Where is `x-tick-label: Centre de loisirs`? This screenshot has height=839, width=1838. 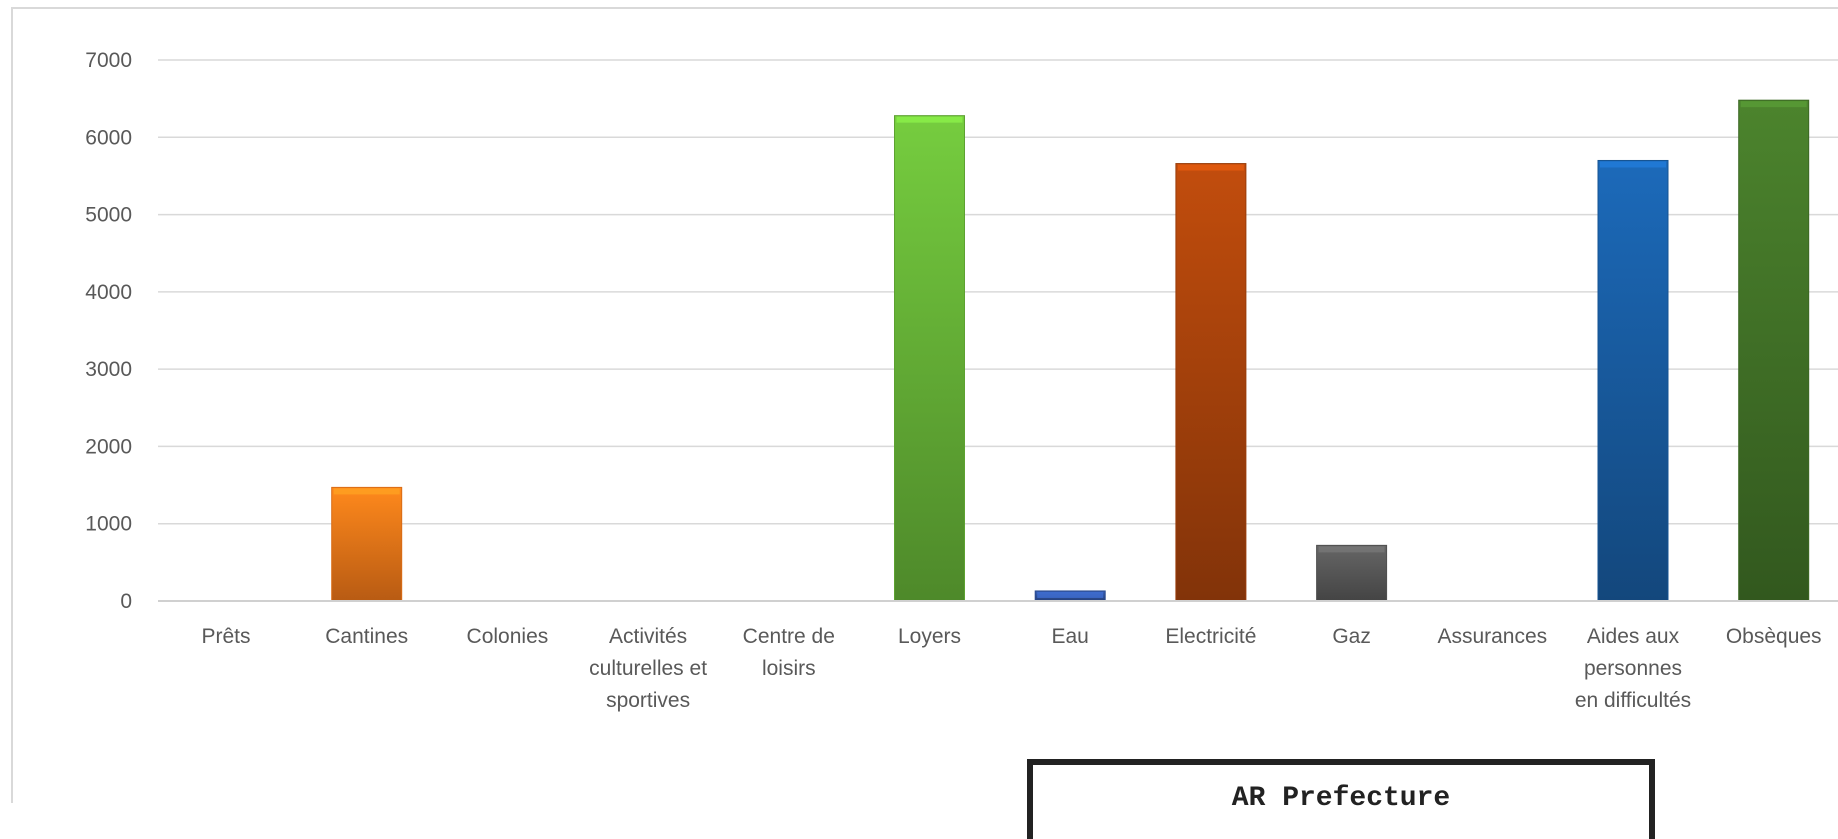
x-tick-label: Centre de loisirs is located at coordinates (789, 652).